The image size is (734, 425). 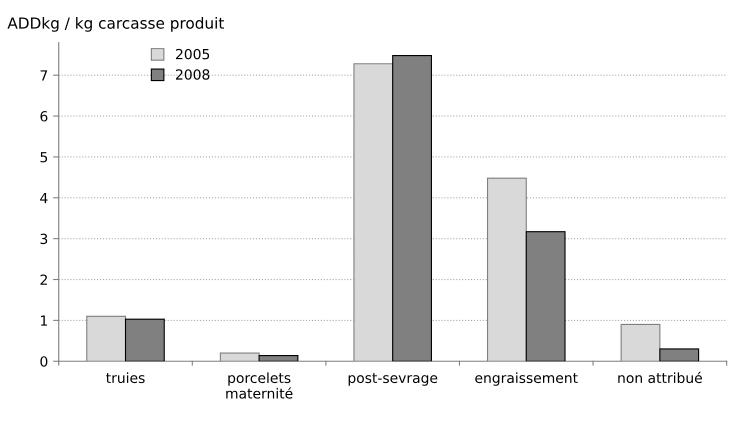 I want to click on x-tick-label: truies, so click(x=125, y=378).